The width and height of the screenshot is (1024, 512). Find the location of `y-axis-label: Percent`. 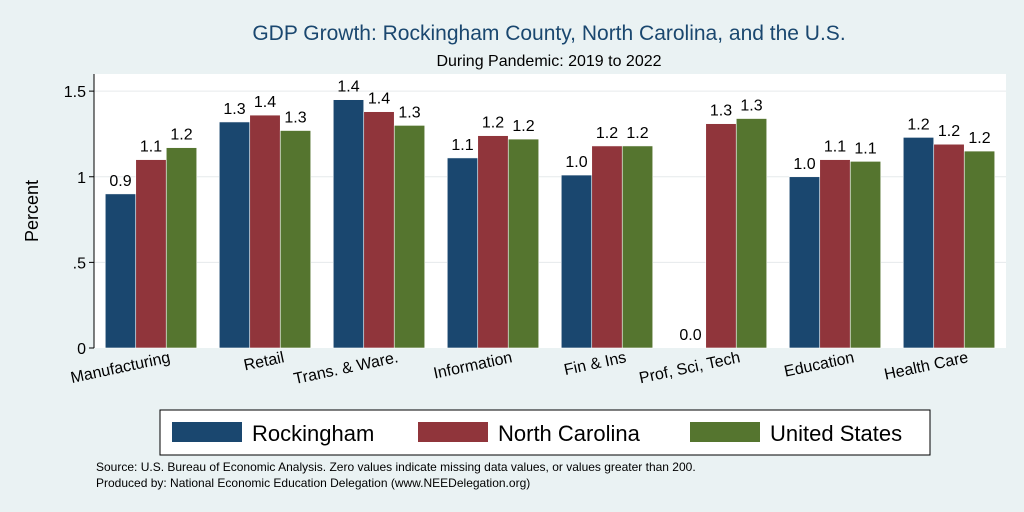

y-axis-label: Percent is located at coordinates (32, 211).